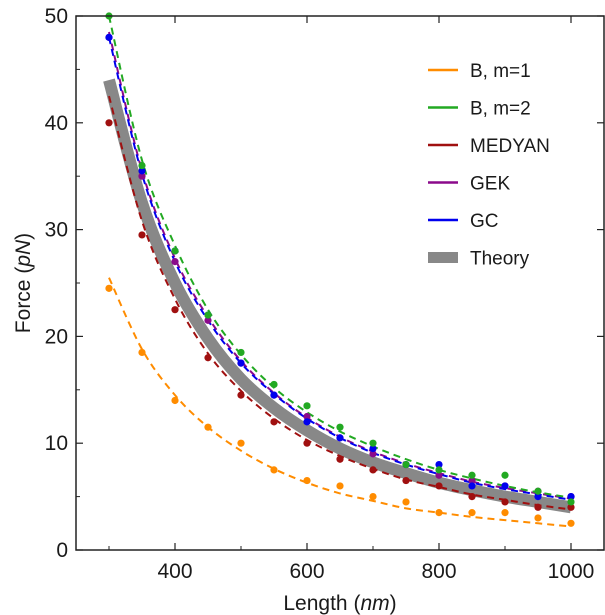 Image resolution: width=605 pixels, height=615 pixels. I want to click on y-tick-label: 30, so click(56, 230).